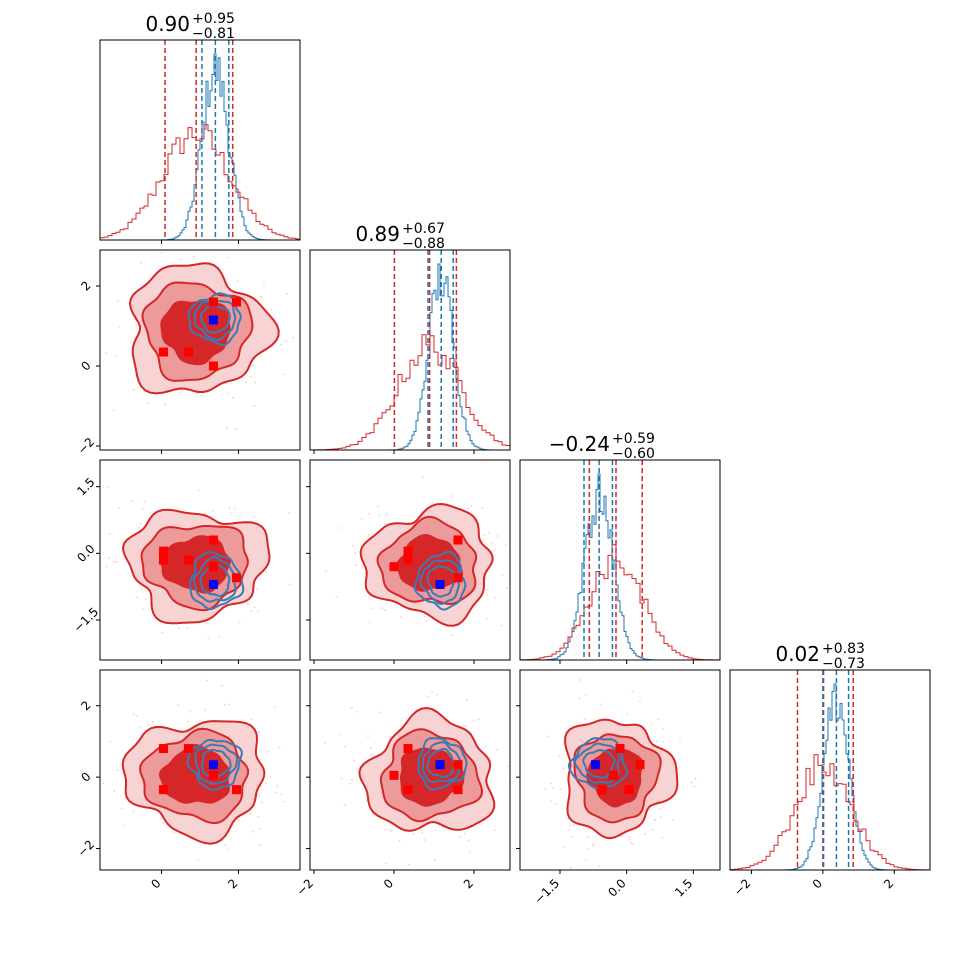 This screenshot has width=970, height=970. What do you see at coordinates (86, 446) in the screenshot?
I see `y-tick-label: −2` at bounding box center [86, 446].